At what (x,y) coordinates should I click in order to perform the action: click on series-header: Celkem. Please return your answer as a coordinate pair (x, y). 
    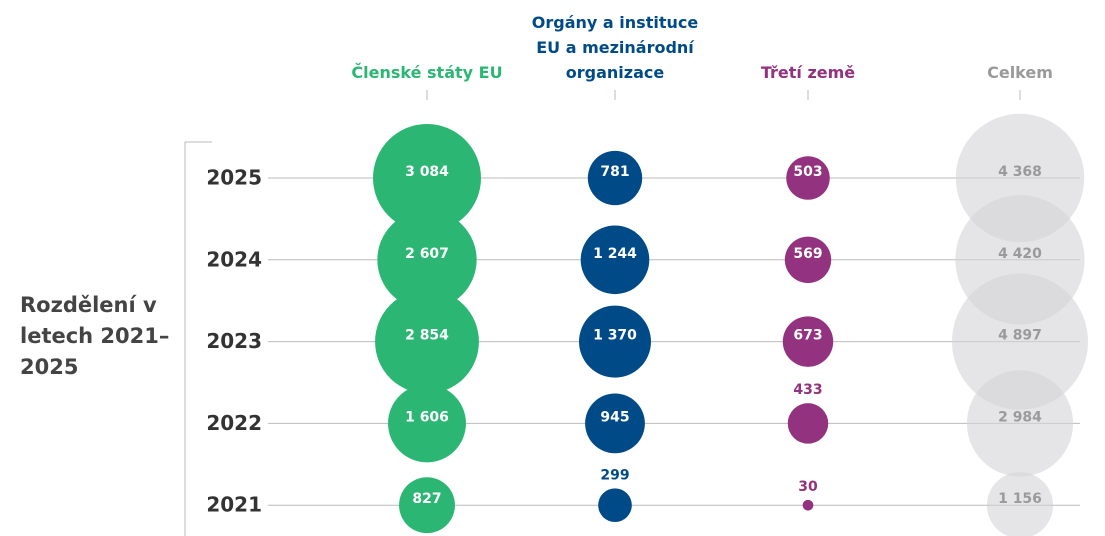
    Looking at the image, I should click on (1020, 72).